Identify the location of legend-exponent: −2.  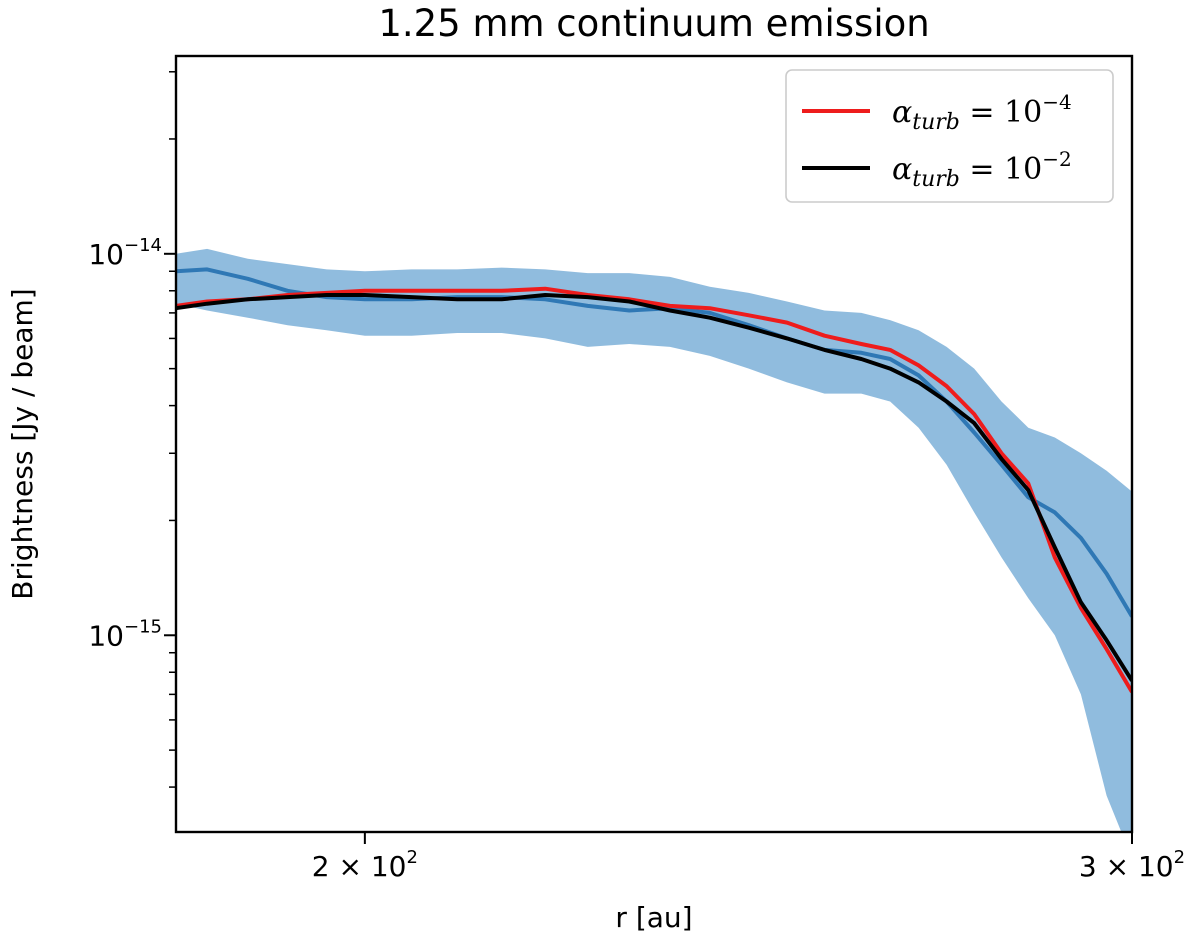
(1056, 159).